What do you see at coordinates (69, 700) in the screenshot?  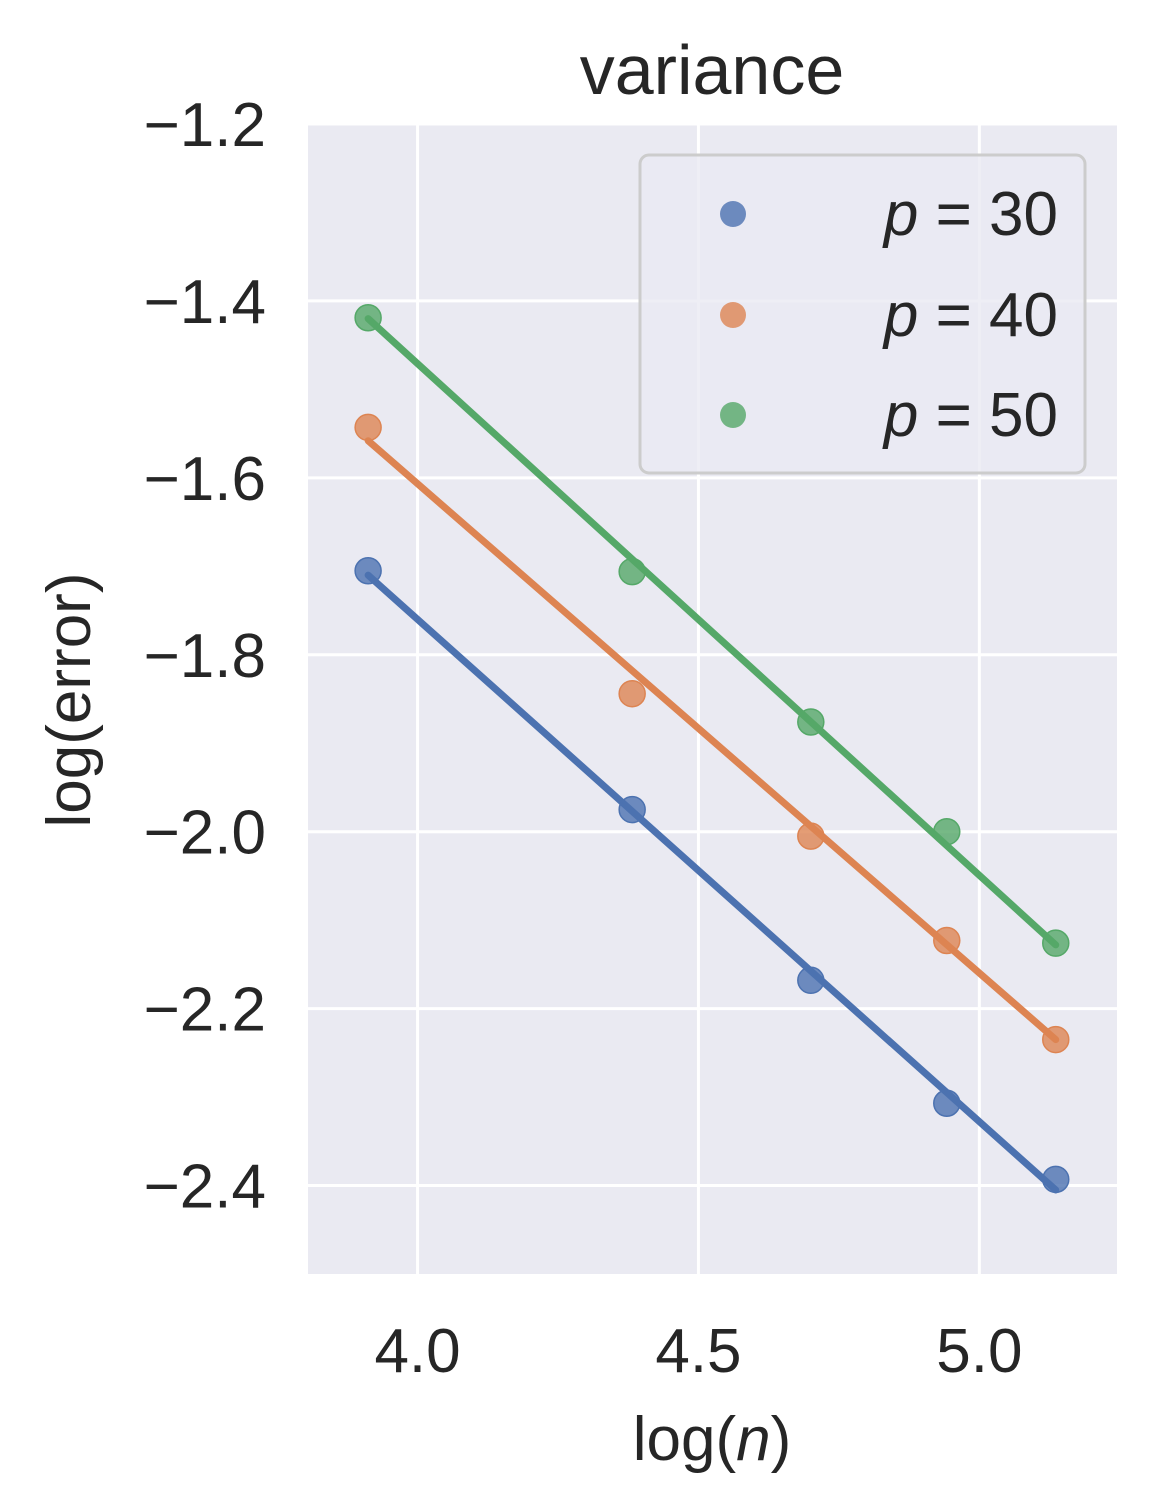 I see `y-axis-label: log(error)` at bounding box center [69, 700].